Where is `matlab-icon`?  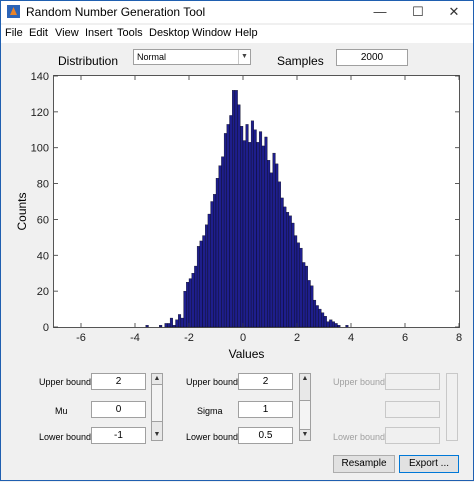 matlab-icon is located at coordinates (13, 11).